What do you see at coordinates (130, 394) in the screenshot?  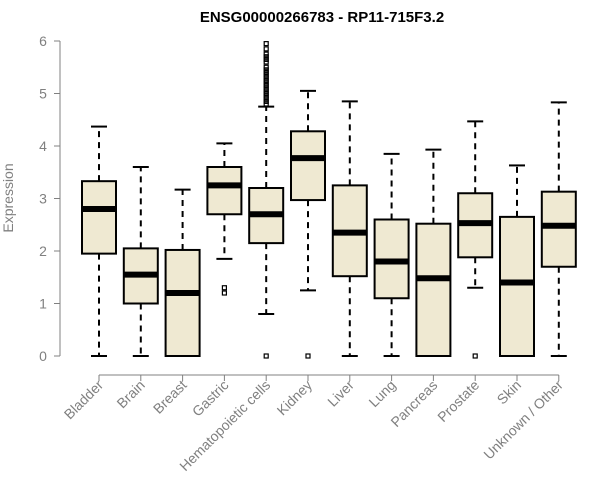 I see `x-tick-label-1: Brain` at bounding box center [130, 394].